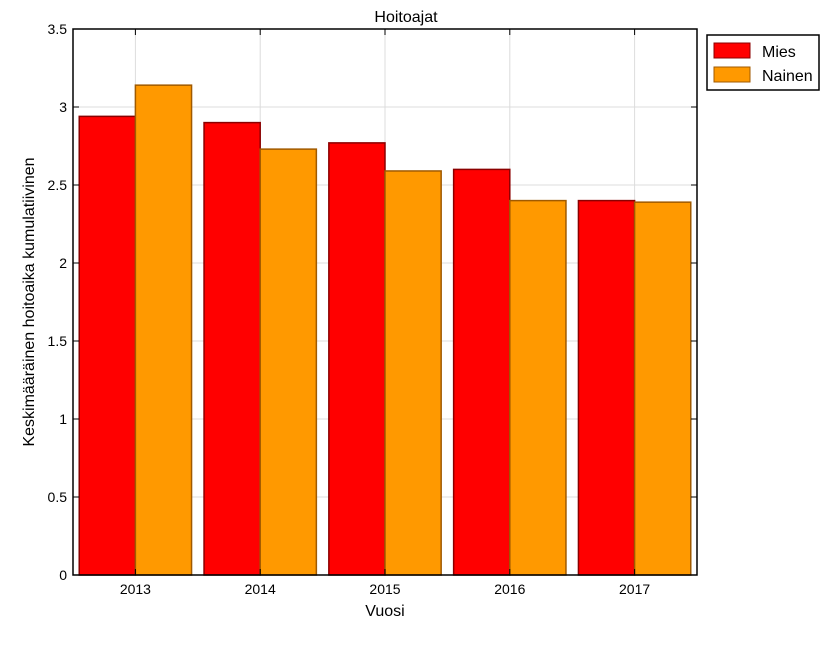  I want to click on x-tick-label: 2014, so click(260, 589).